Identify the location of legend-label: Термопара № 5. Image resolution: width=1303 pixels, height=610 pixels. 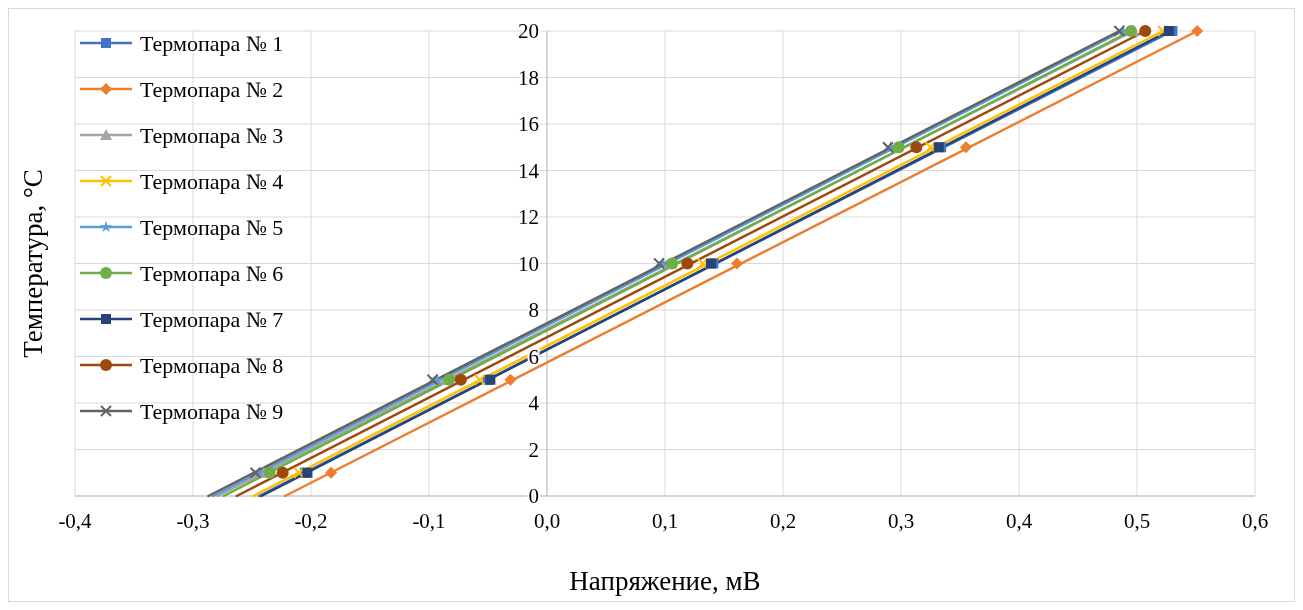
(212, 227).